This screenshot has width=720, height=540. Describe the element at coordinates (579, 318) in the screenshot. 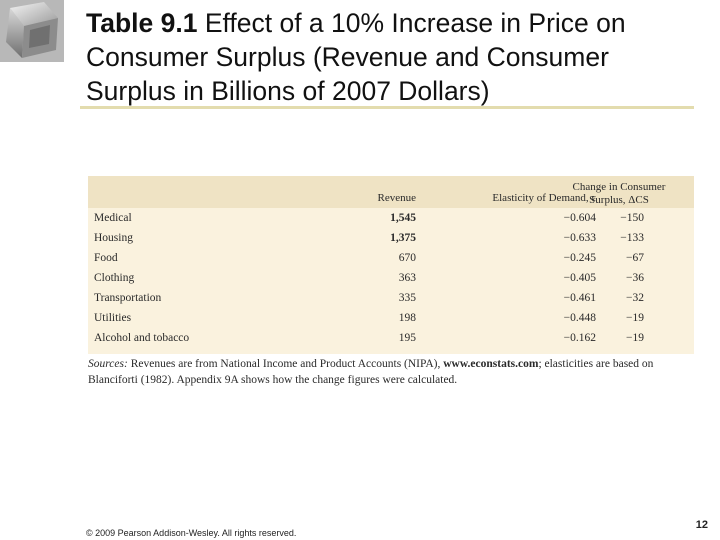

I see `row-elasticity: −0.448` at that location.